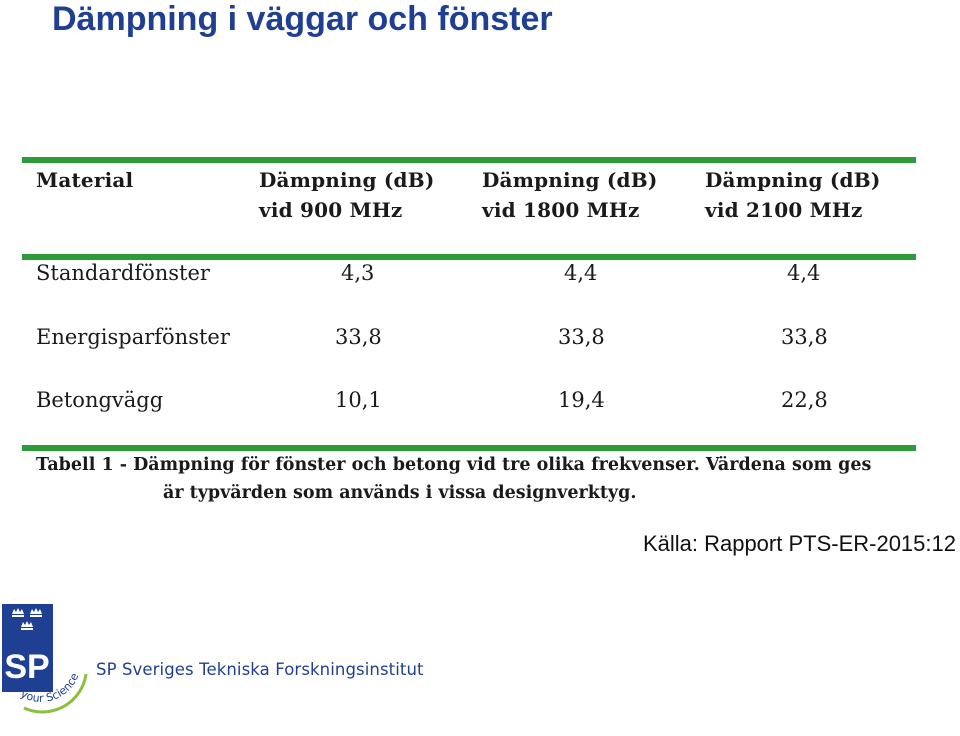 The image size is (960, 736). I want to click on header-2100: Dämpning (dB) vid 2100 MHz, so click(793, 195).